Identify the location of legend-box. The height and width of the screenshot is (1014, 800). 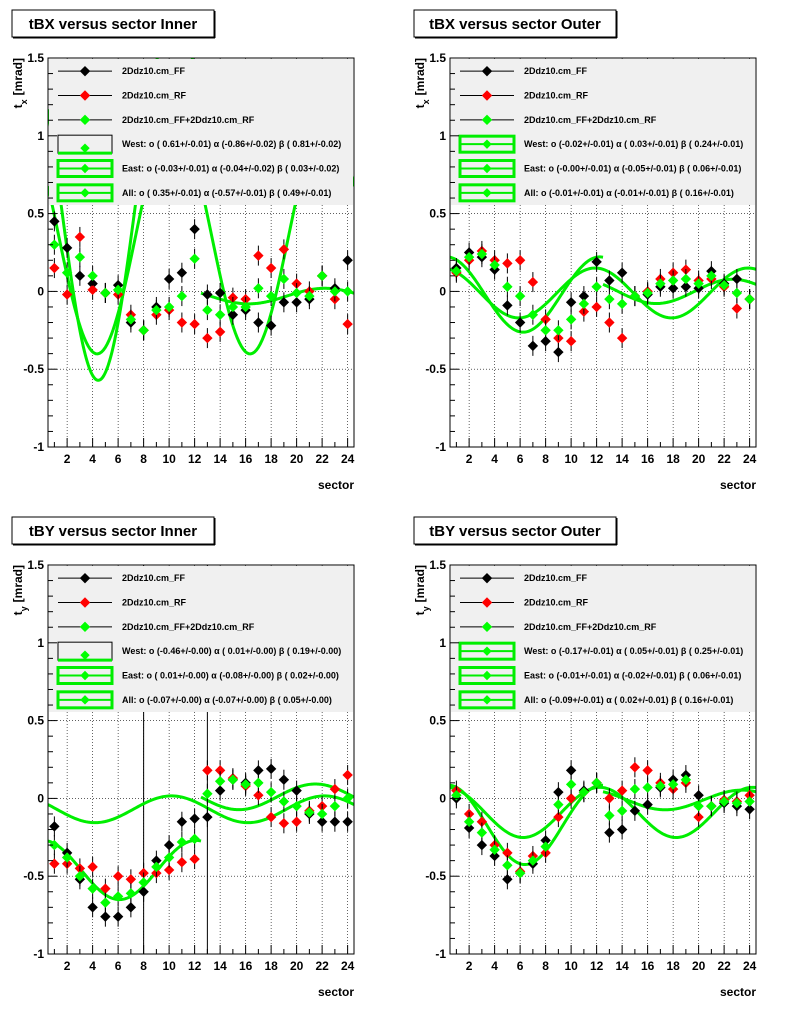
(603, 639).